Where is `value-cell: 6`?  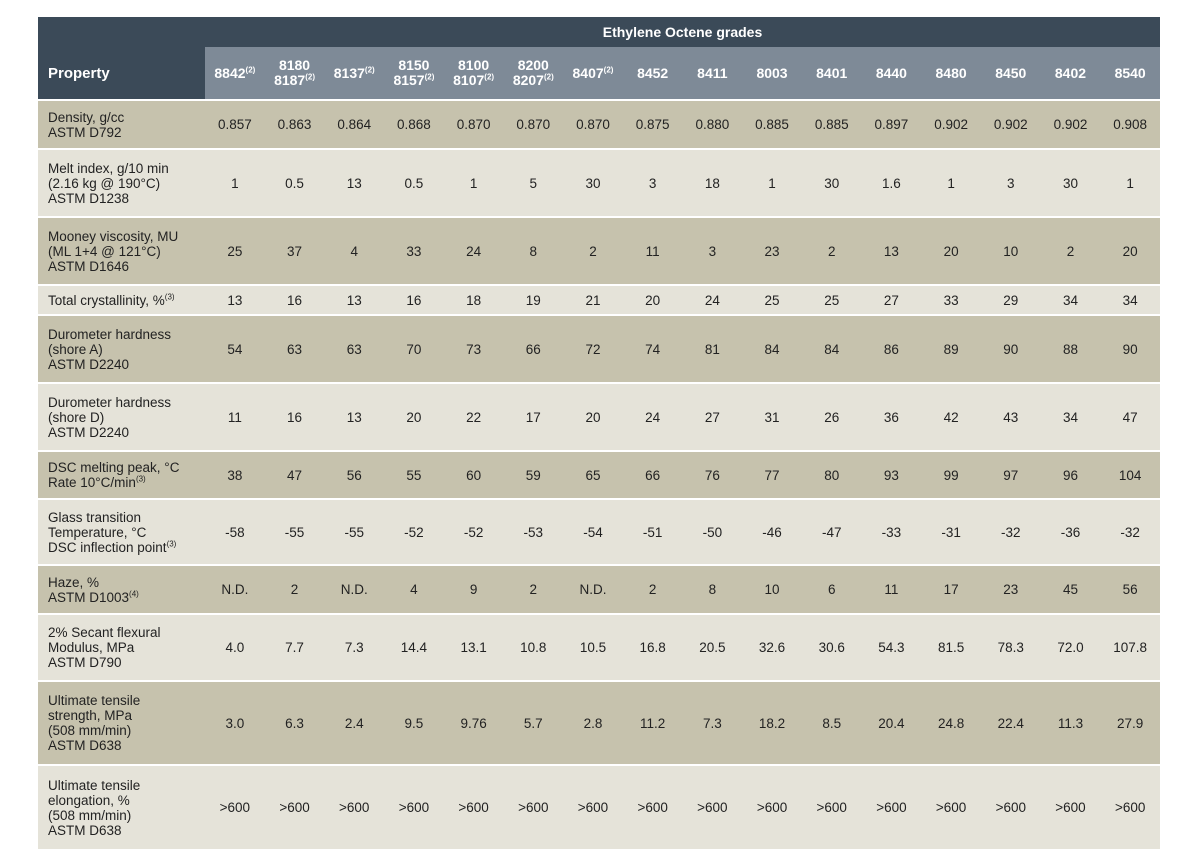
value-cell: 6 is located at coordinates (831, 589).